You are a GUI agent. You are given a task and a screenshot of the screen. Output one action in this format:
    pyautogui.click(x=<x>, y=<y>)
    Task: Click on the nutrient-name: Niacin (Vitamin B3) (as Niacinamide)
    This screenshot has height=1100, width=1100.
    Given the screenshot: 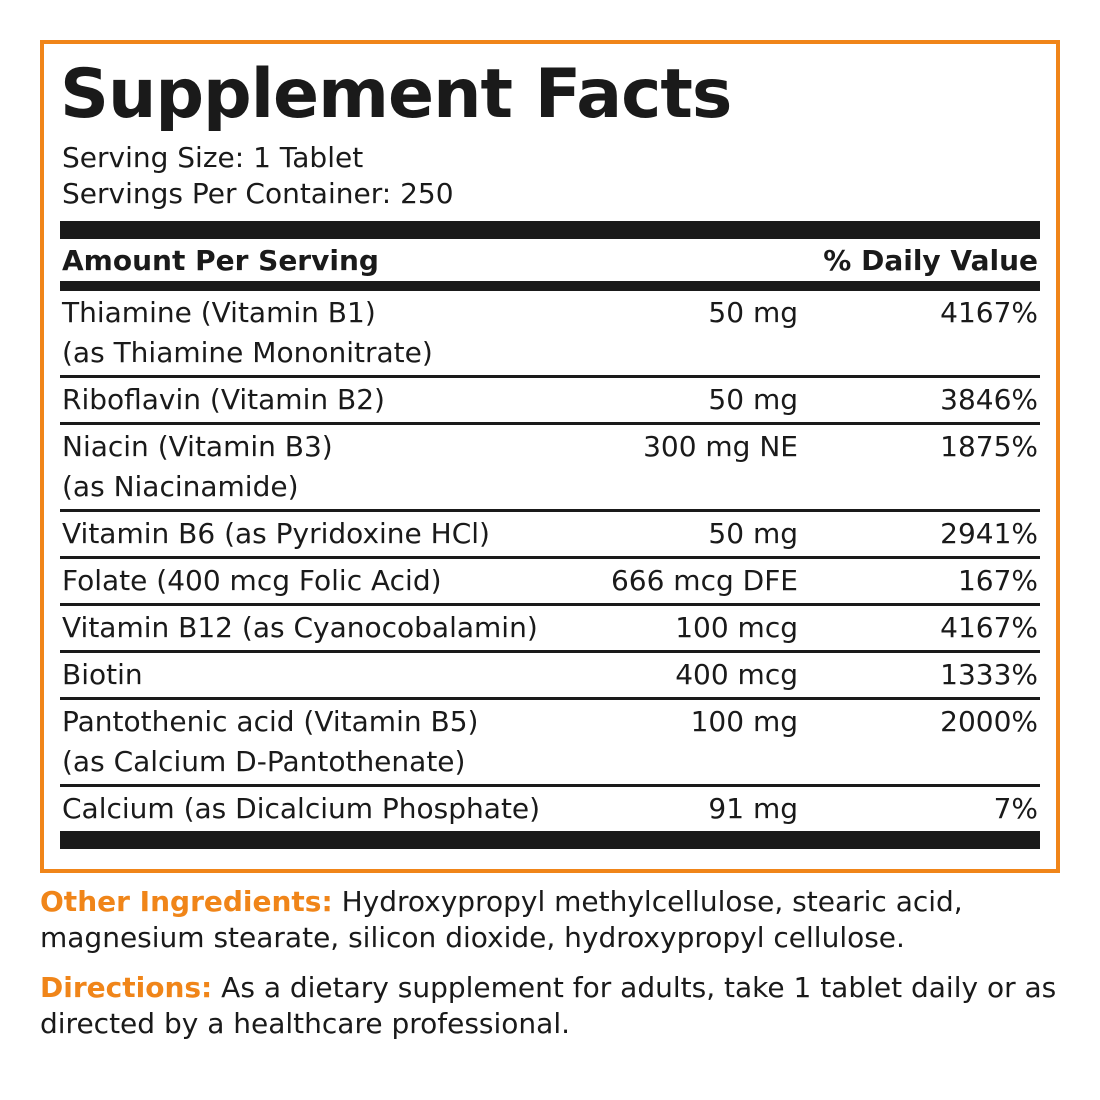 What is the action you would take?
    pyautogui.click(x=310, y=467)
    